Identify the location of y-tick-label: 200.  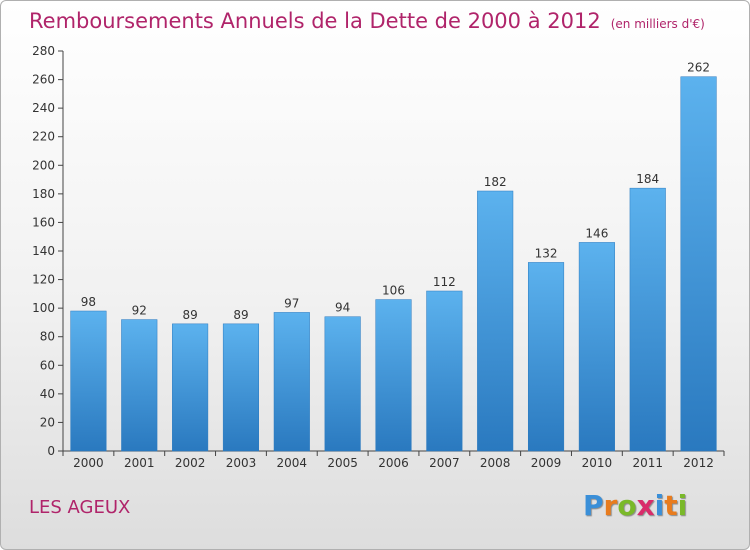
(43, 165).